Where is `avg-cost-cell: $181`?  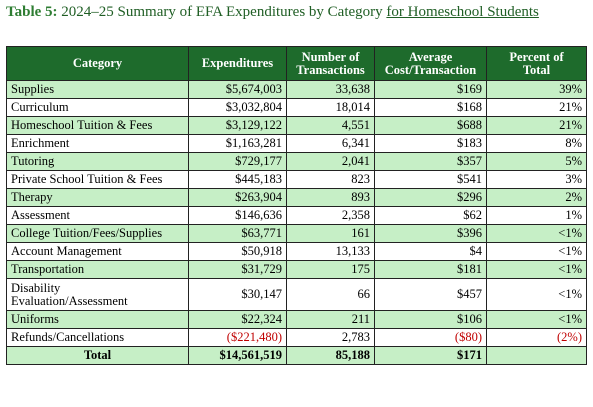
avg-cost-cell: $181 is located at coordinates (430, 269).